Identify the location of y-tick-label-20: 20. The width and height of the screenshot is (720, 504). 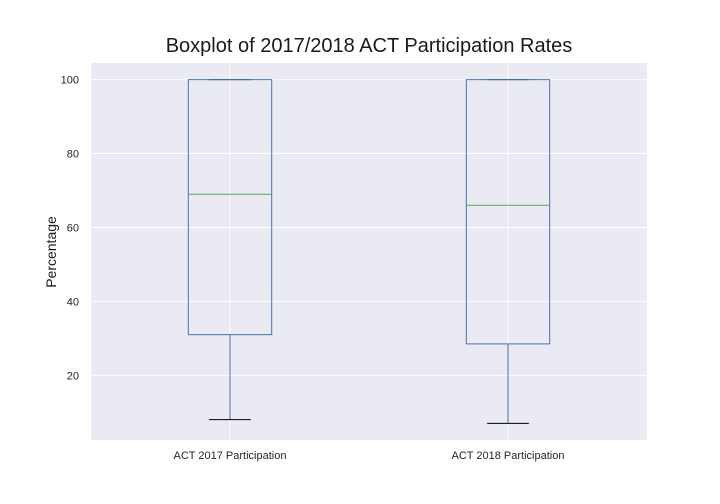
(73, 376).